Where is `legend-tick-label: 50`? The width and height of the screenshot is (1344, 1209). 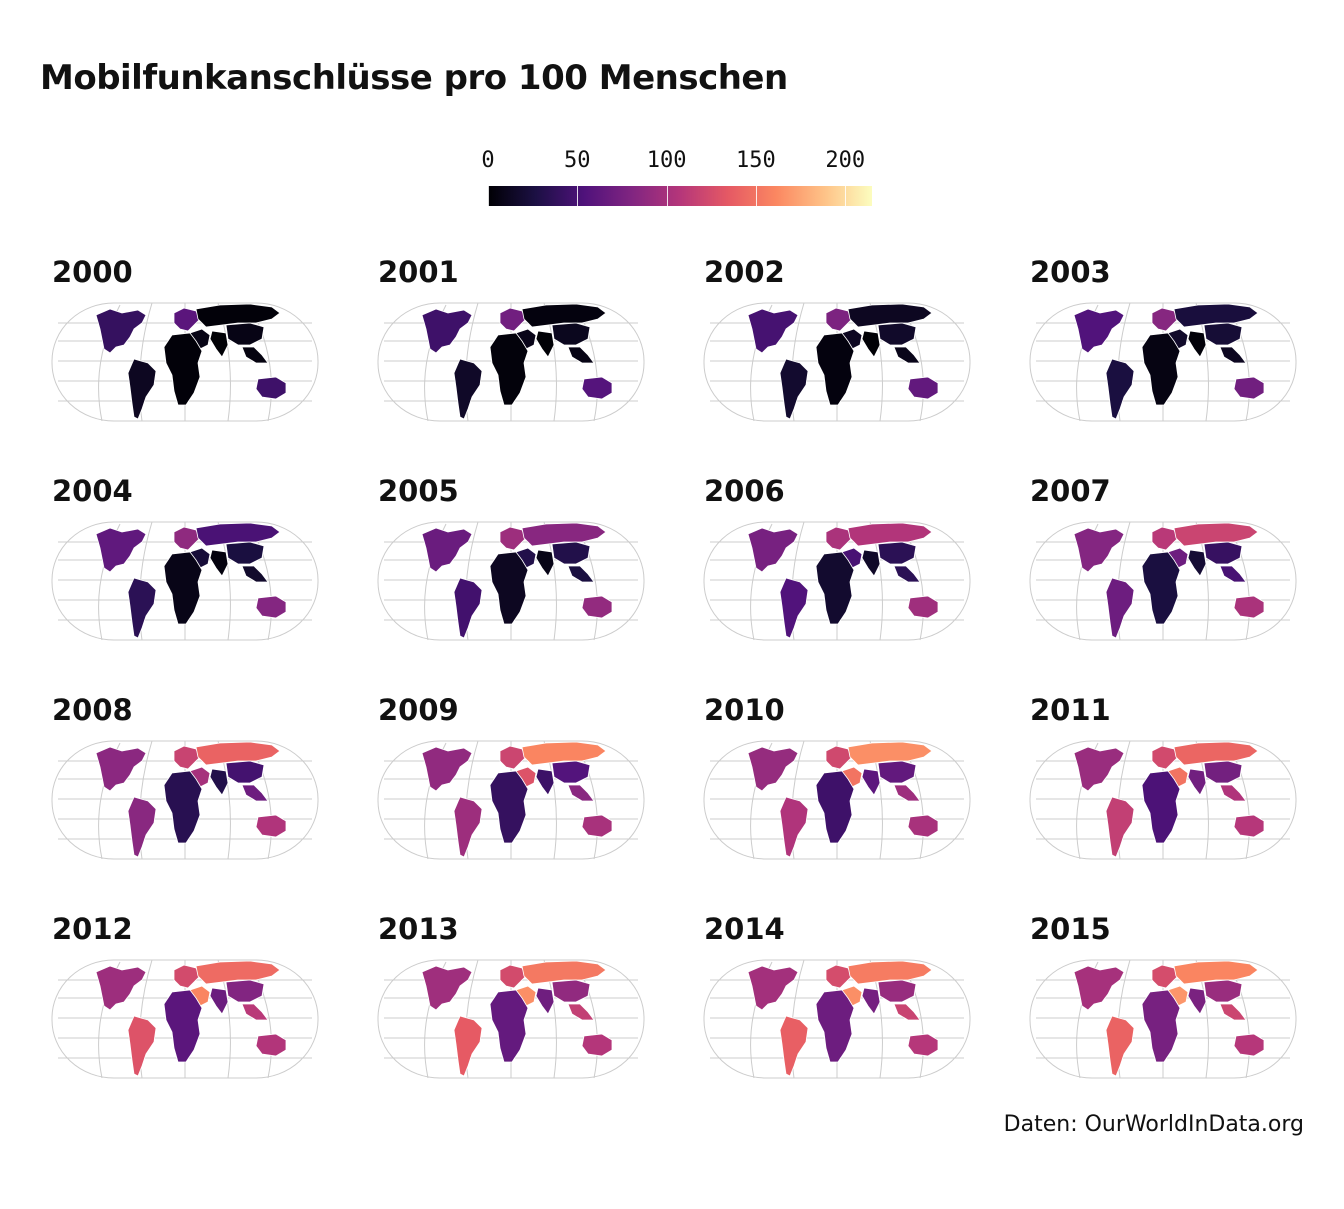
legend-tick-label: 50 is located at coordinates (577, 160).